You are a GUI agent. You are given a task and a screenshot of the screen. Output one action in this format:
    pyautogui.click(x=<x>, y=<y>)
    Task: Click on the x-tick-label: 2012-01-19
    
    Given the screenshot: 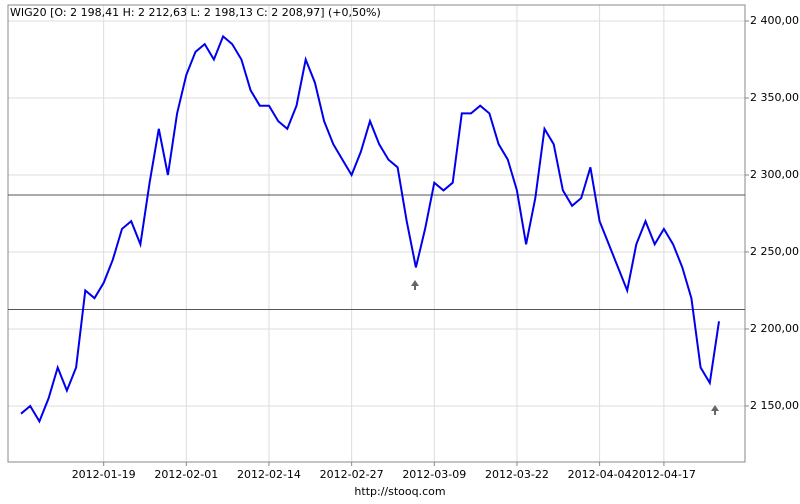 What is the action you would take?
    pyautogui.click(x=104, y=474)
    